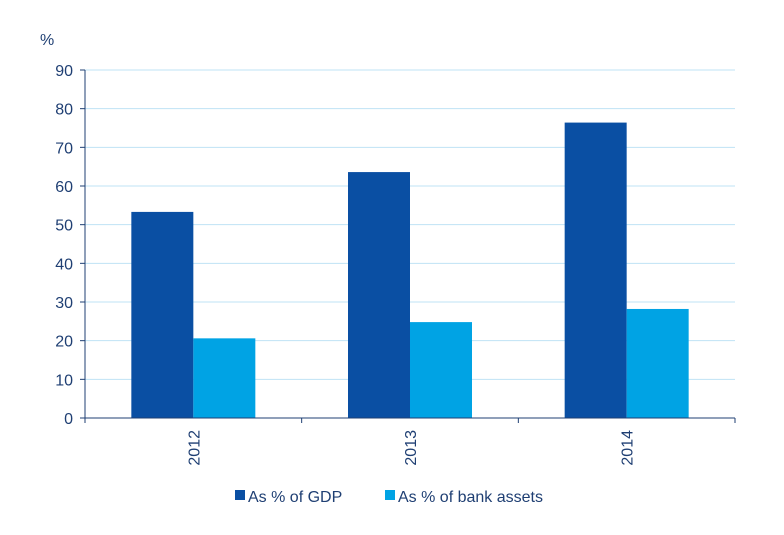 This screenshot has height=535, width=784. What do you see at coordinates (64, 380) in the screenshot?
I see `y-tick-label: 10` at bounding box center [64, 380].